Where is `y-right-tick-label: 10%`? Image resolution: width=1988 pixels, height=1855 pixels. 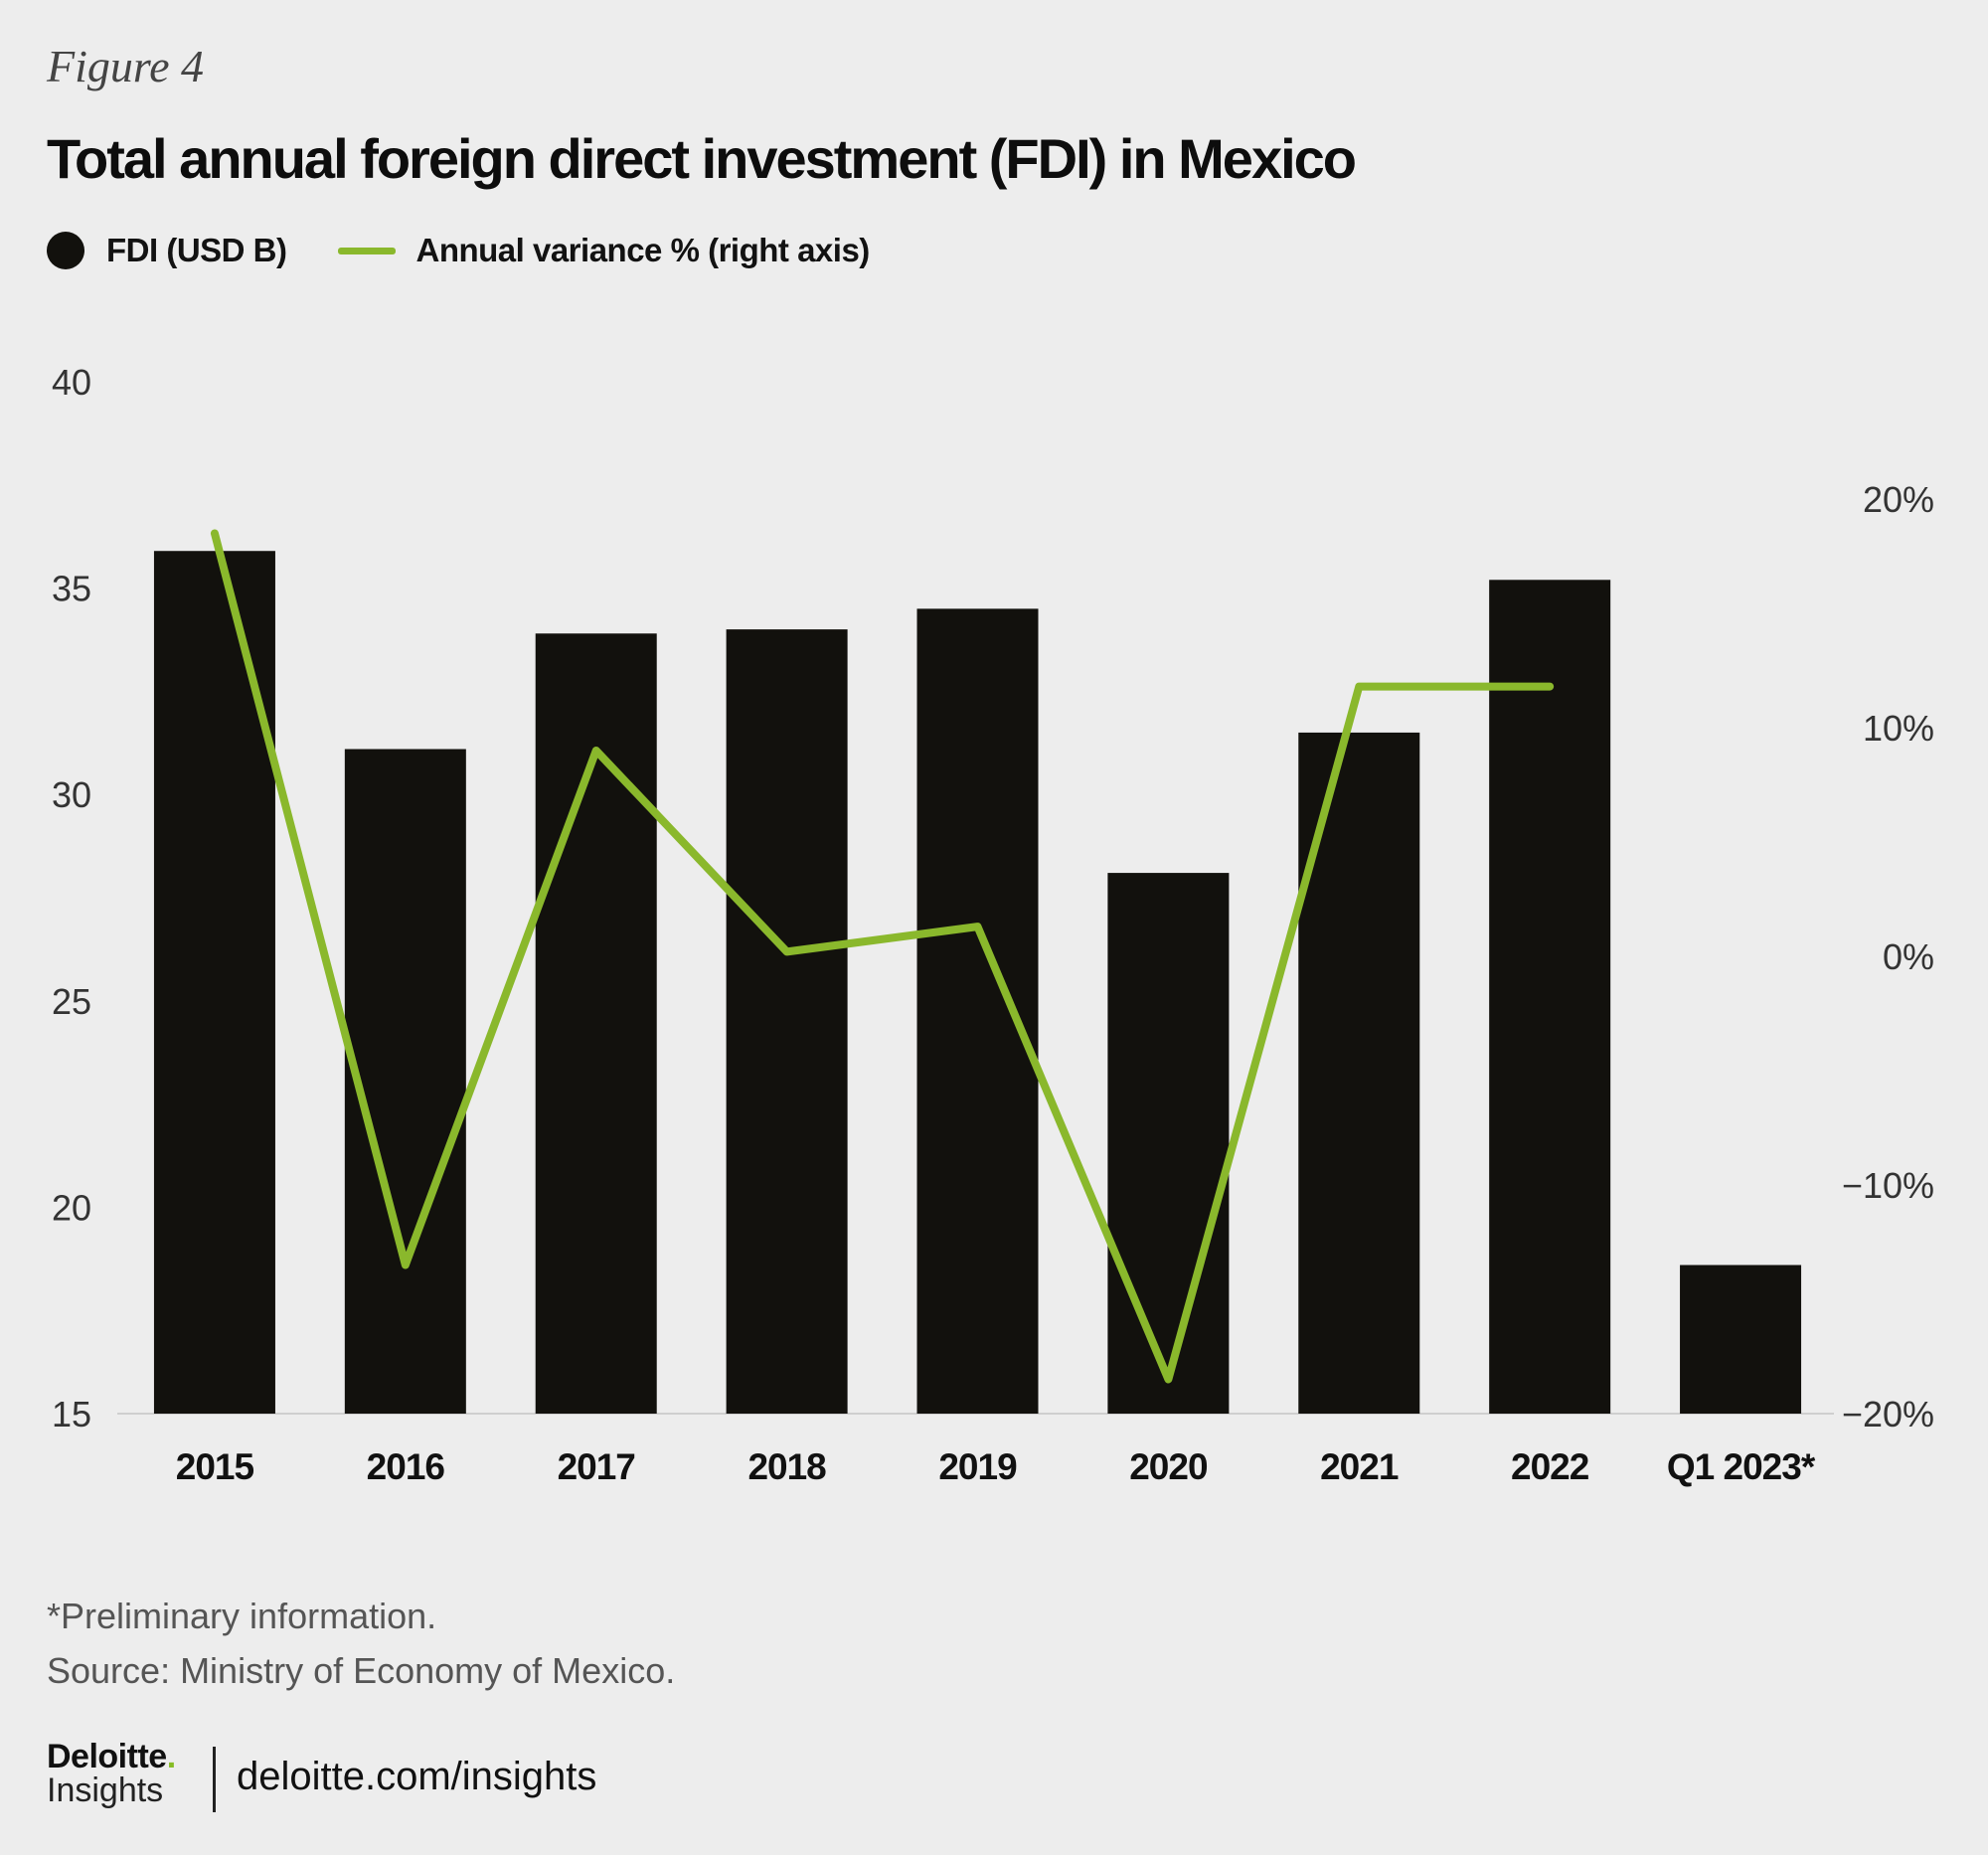 y-right-tick-label: 10% is located at coordinates (1898, 728).